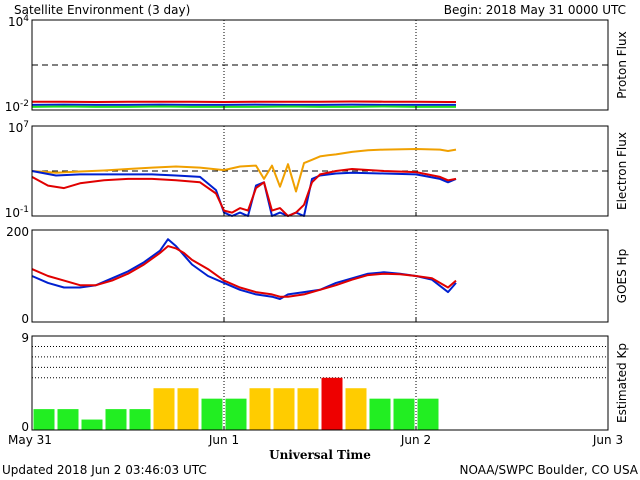 Image resolution: width=640 pixels, height=480 pixels. What do you see at coordinates (622, 64) in the screenshot?
I see `y-axis-label: Proton Flux` at bounding box center [622, 64].